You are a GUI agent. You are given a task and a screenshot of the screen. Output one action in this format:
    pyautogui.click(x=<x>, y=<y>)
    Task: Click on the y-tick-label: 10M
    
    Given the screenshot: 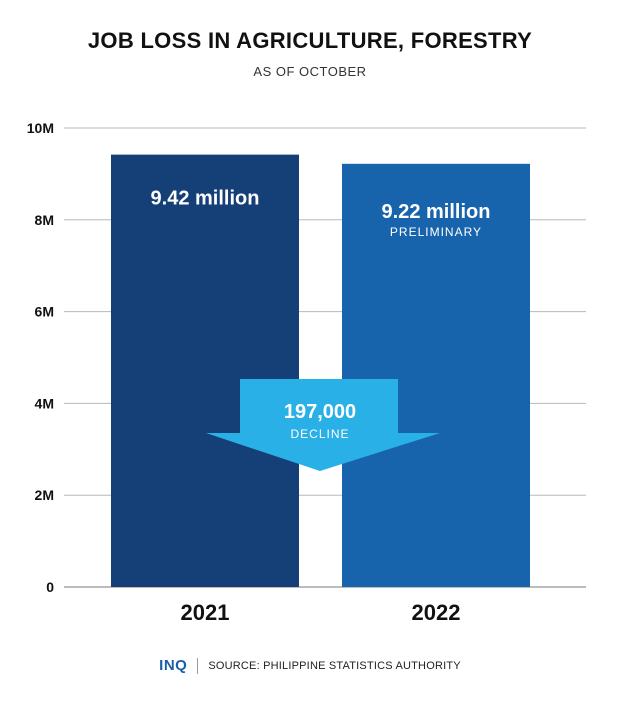 What is the action you would take?
    pyautogui.click(x=40, y=128)
    